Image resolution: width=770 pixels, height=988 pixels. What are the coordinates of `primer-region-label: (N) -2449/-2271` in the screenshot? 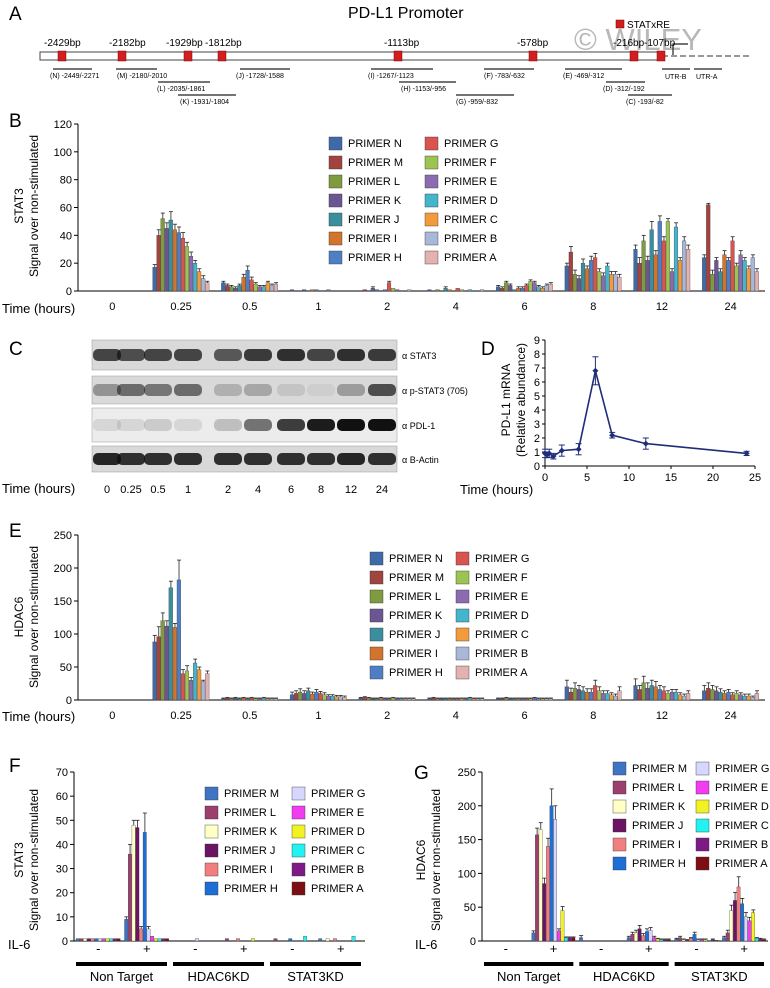 It's located at (75, 76).